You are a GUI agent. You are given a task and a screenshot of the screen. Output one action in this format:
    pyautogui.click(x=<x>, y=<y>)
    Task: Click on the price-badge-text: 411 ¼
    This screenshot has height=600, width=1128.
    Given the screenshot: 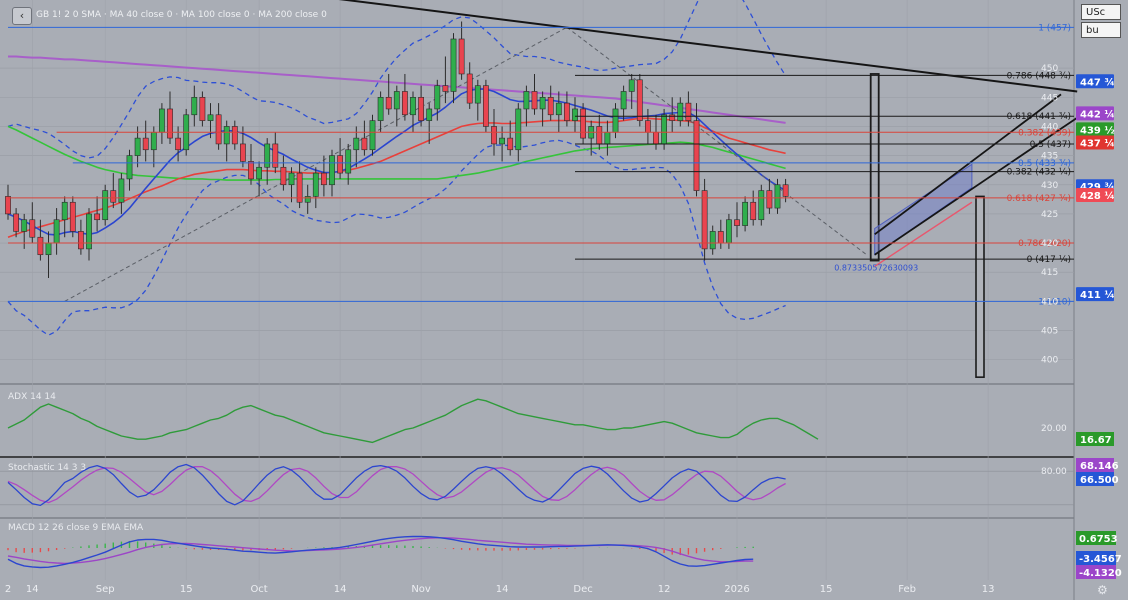 What is the action you would take?
    pyautogui.click(x=1097, y=295)
    